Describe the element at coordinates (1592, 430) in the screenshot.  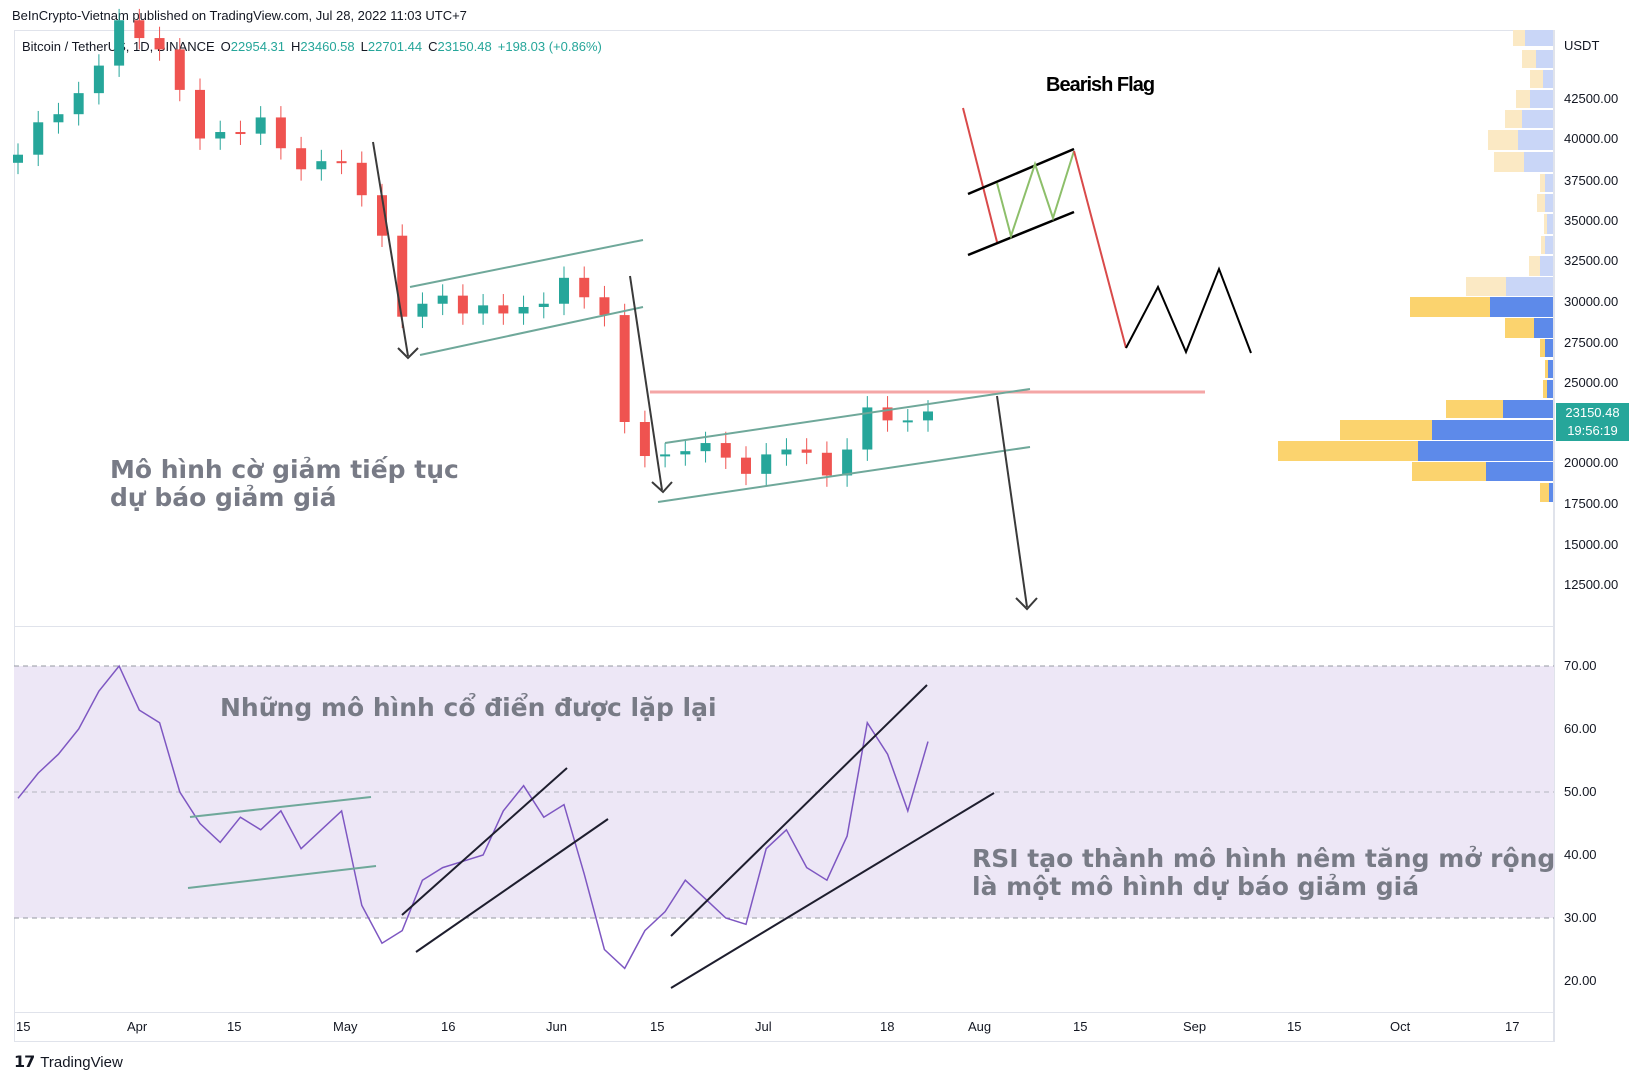
I see `bar-countdown: 19:56:19` at that location.